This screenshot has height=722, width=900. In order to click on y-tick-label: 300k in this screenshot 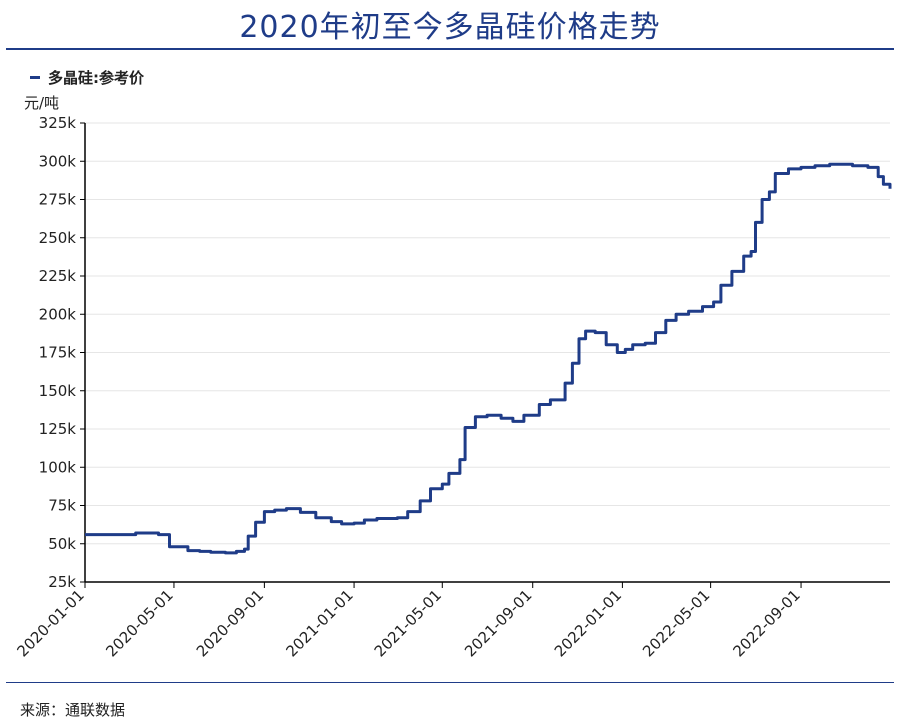, I will do `click(58, 161)`.